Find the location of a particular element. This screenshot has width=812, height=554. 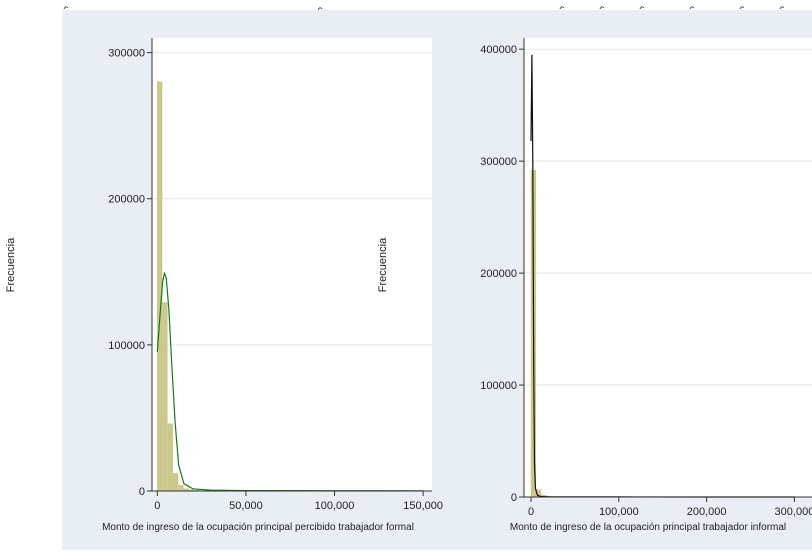

y-tick-label: 400000 is located at coordinates (498, 50).